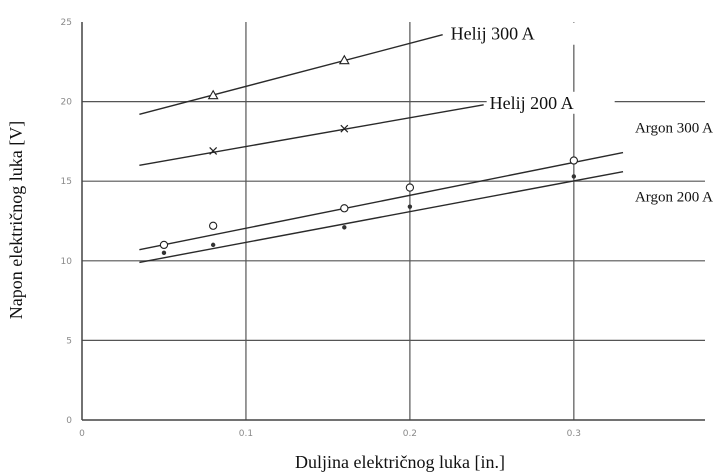 The height and width of the screenshot is (475, 717). What do you see at coordinates (67, 222) in the screenshot?
I see `y-tick-labels: 0 5 10 15 20 25` at bounding box center [67, 222].